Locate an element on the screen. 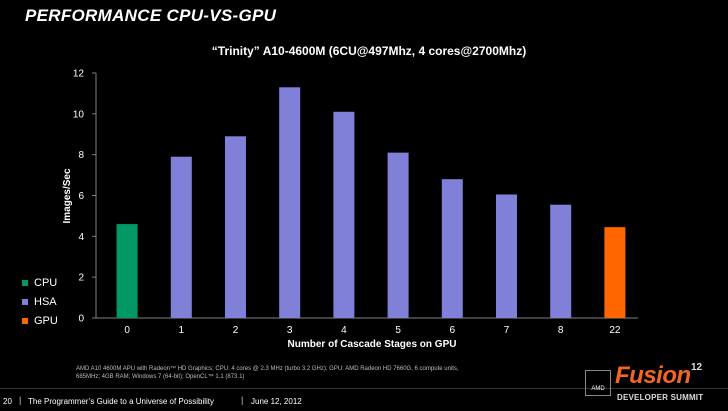 This screenshot has width=728, height=411. x-tick-label: 1 is located at coordinates (182, 330).